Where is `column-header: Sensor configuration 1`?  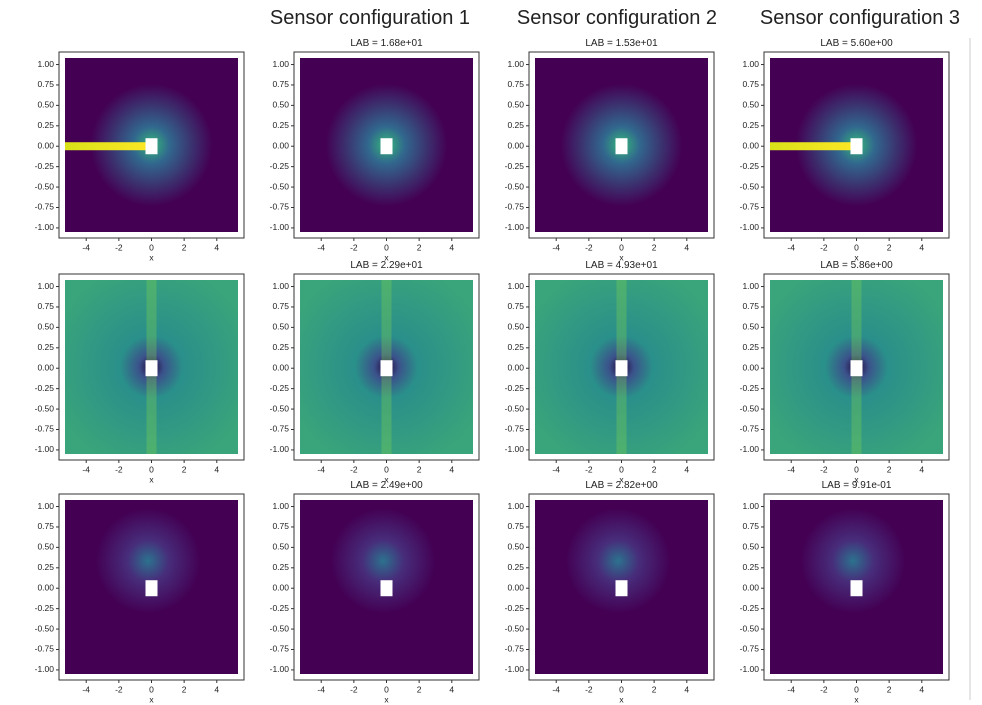
column-header: Sensor configuration 1 is located at coordinates (370, 18).